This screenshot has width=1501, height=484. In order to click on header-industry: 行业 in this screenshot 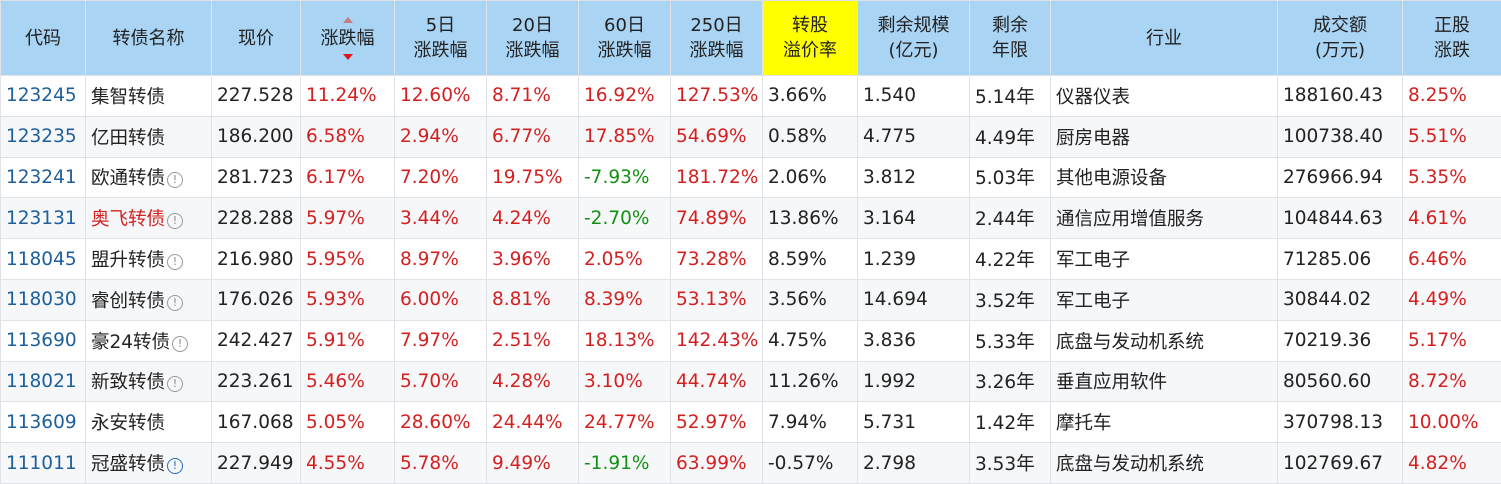, I will do `click(1164, 38)`.